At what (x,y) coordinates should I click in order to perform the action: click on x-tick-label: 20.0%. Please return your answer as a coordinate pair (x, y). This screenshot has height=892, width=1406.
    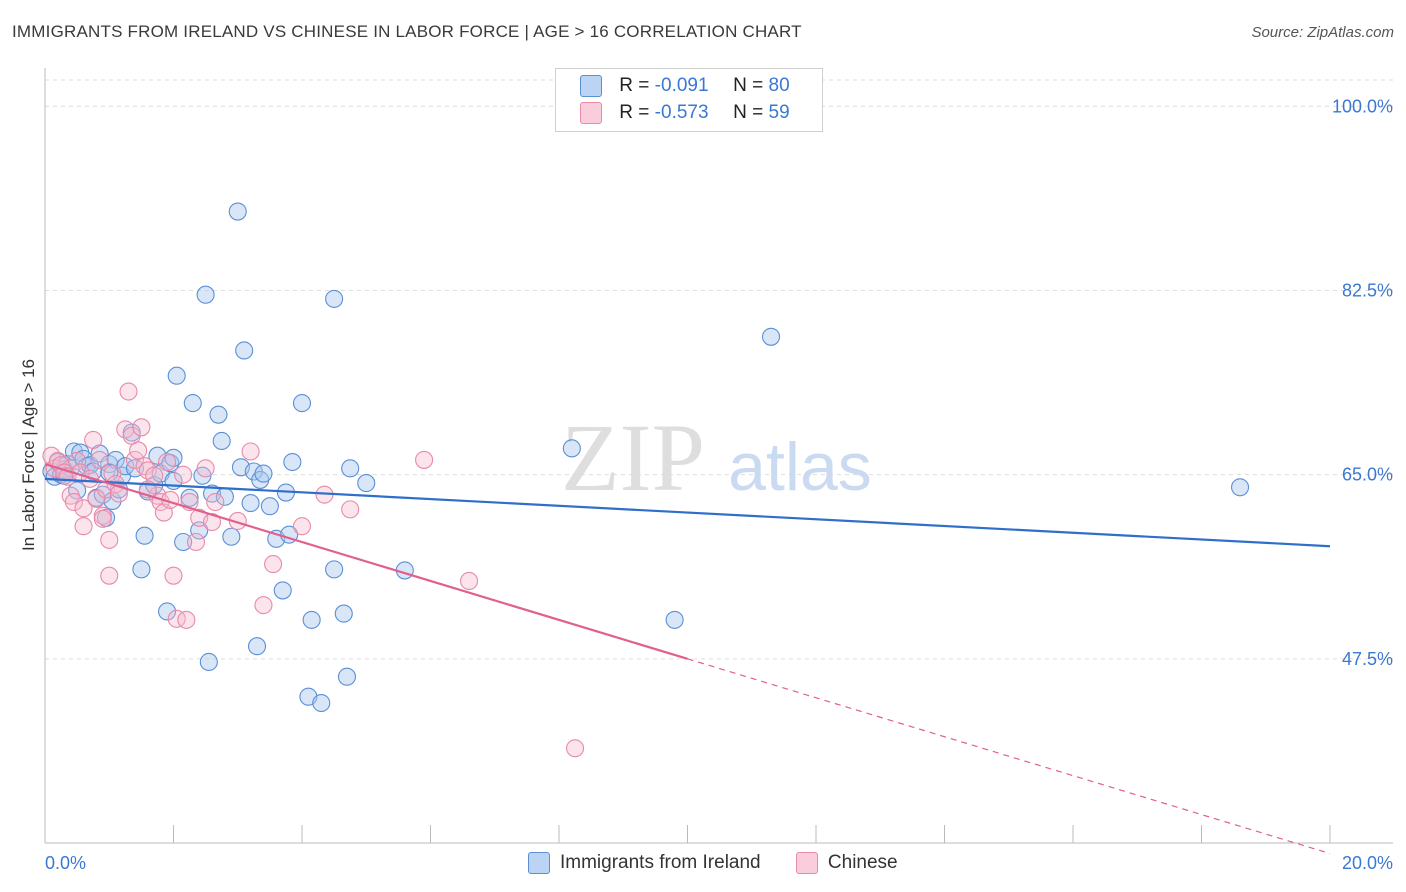
    Looking at the image, I should click on (1367, 863).